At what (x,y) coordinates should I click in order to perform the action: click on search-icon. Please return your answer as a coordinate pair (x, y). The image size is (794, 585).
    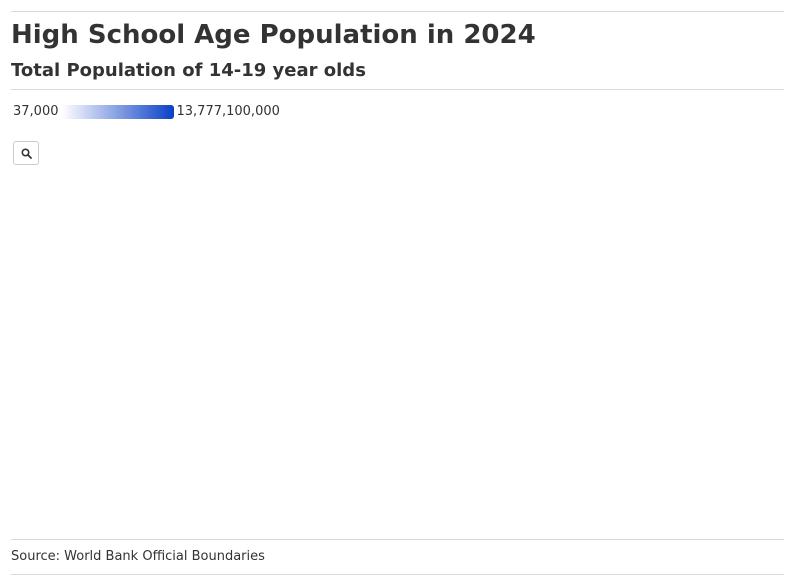
    Looking at the image, I should click on (26, 153).